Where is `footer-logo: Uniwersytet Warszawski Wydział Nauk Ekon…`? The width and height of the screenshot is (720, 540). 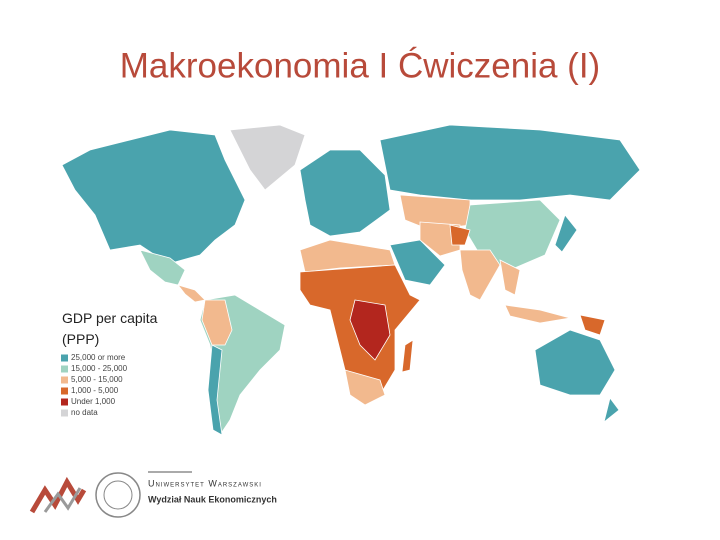 footer-logo: Uniwersytet Warszawski Wydział Nauk Ekon… is located at coordinates (153, 494).